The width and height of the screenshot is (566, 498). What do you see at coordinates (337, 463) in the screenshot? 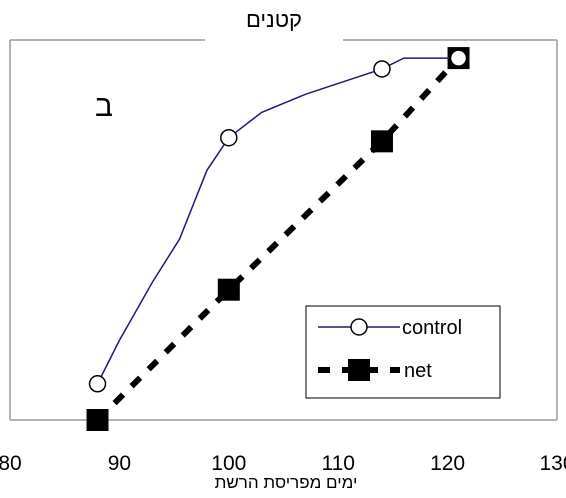
I see `x-tick-label: 110` at bounding box center [337, 463].